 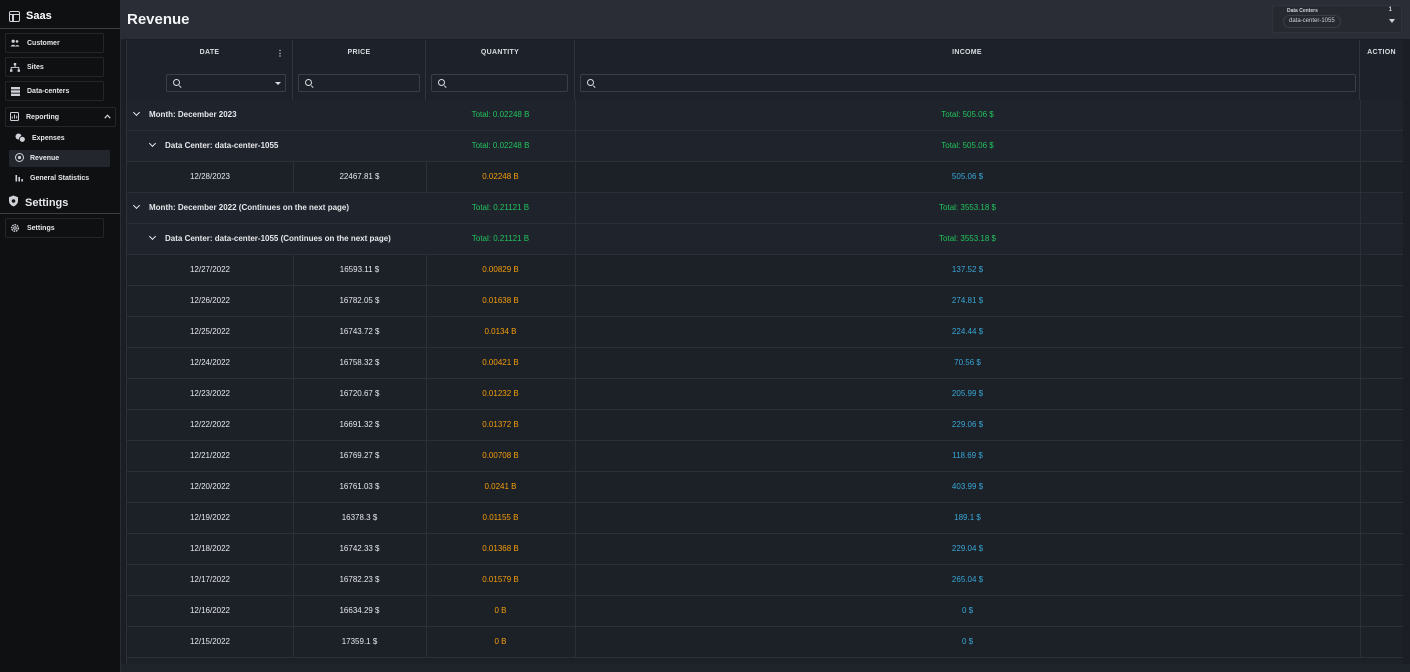 What do you see at coordinates (765, 394) in the screenshot?
I see `table-row: 12/23/2022 16720.67 $ 0.01232 B 205.99 $` at bounding box center [765, 394].